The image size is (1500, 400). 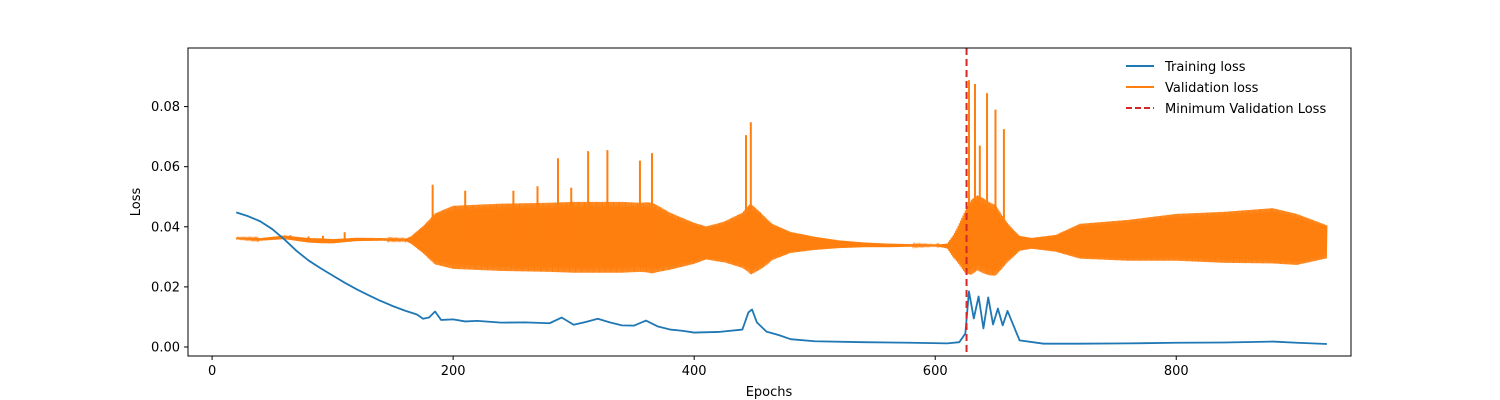 I want to click on y-tick-label: 0.06, so click(x=165, y=167).